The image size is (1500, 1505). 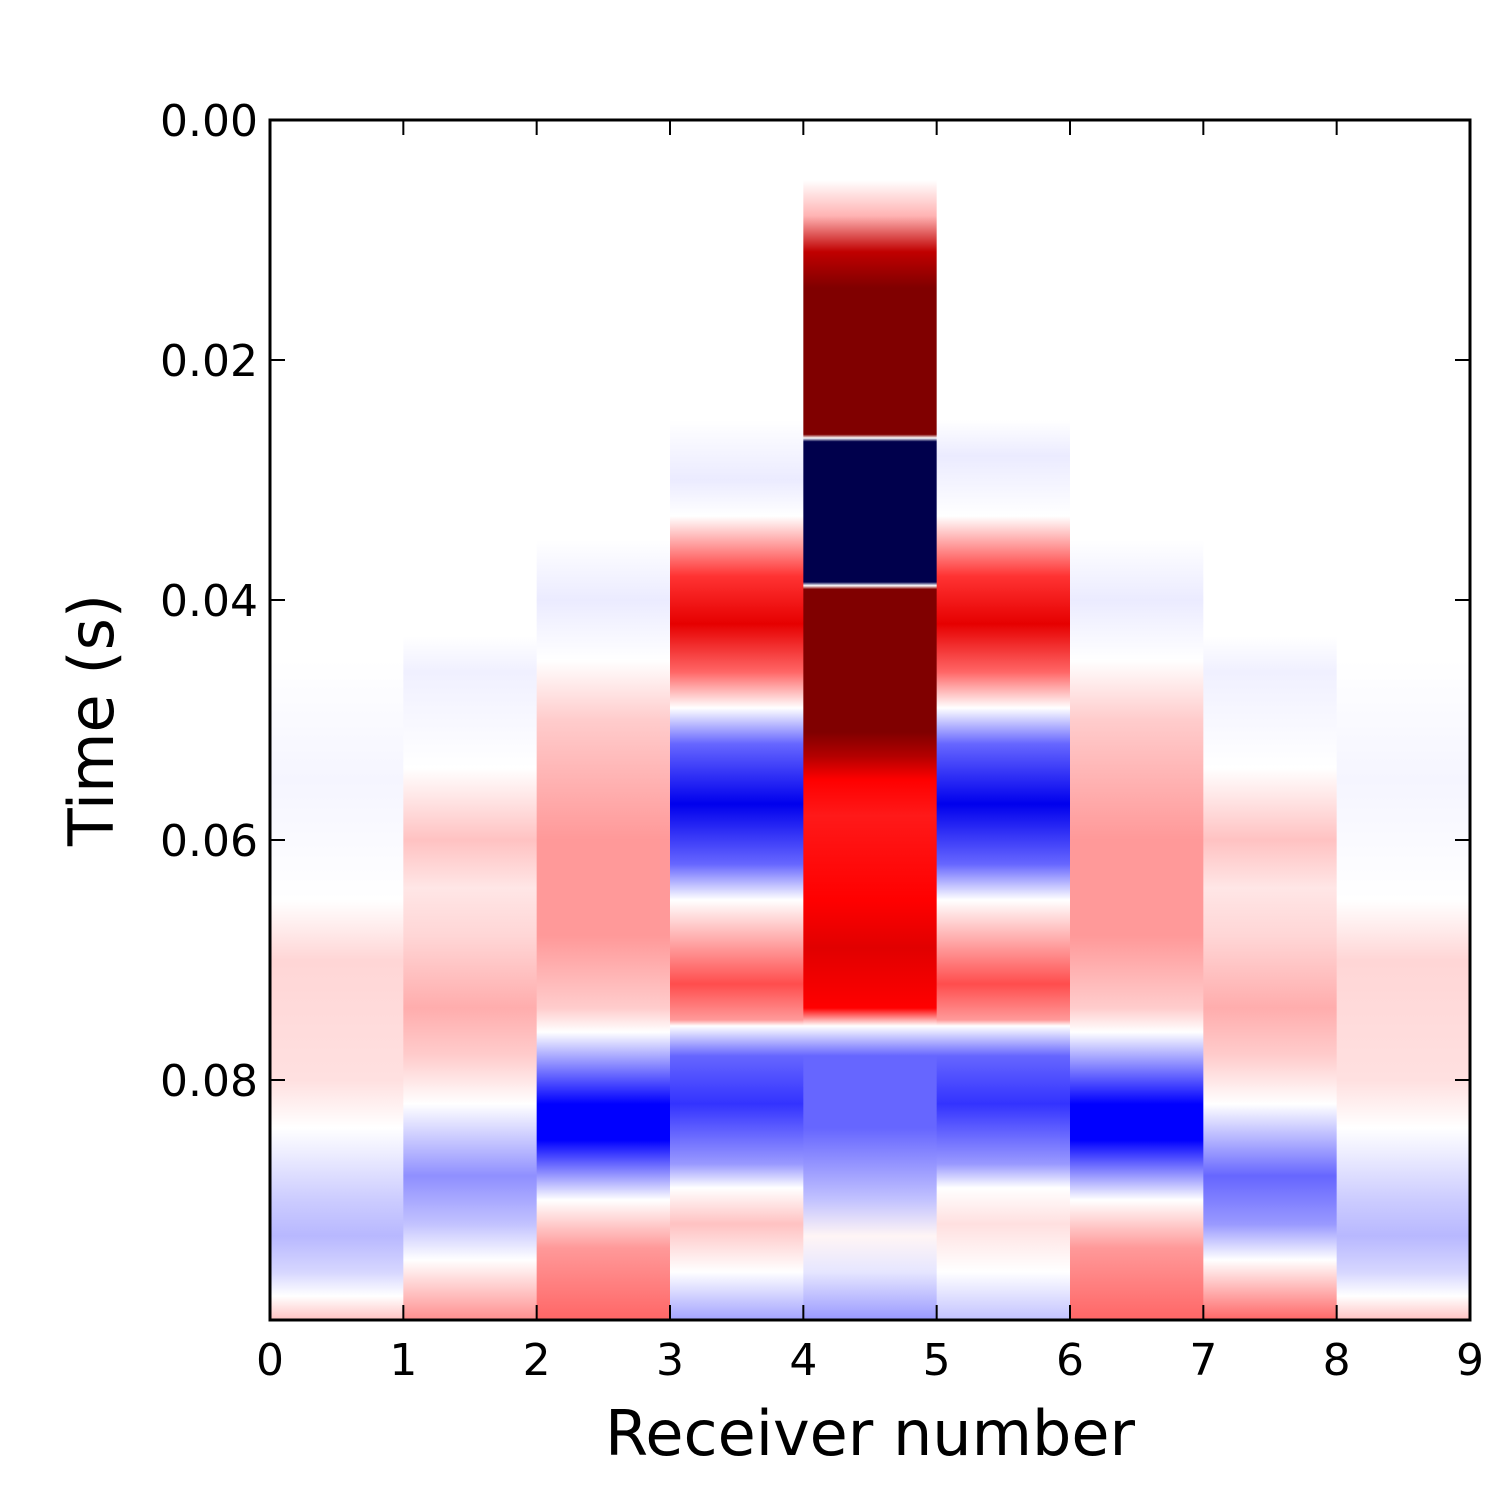 What do you see at coordinates (870, 1360) in the screenshot?
I see `x-tick-labels: 0 1 2 3 4 5 6 7 8 9` at bounding box center [870, 1360].